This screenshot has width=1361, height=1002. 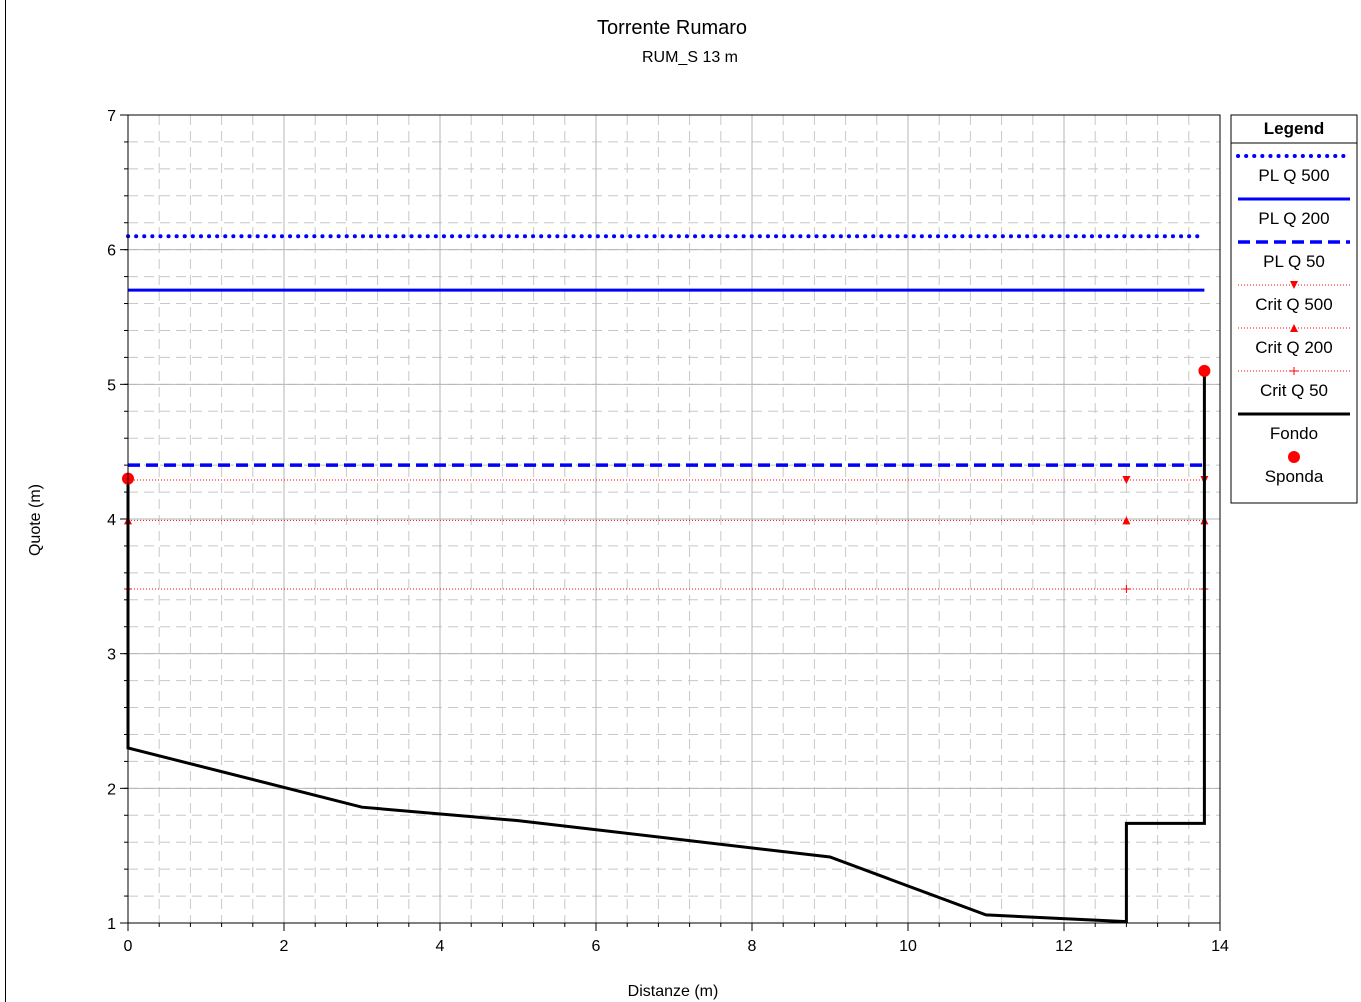 I want to click on y-tick-label: 6, so click(x=111, y=251).